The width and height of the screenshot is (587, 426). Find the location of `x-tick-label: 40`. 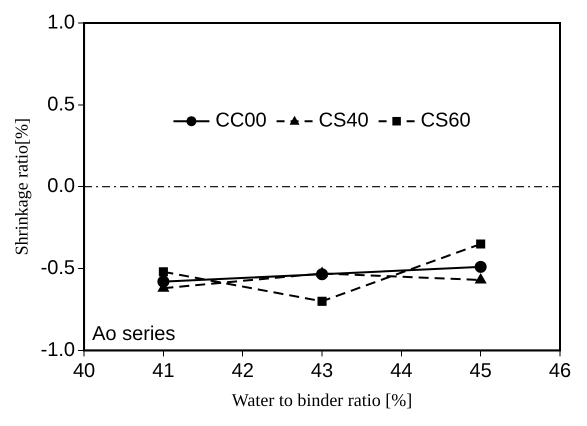

x-tick-label: 40 is located at coordinates (84, 371).